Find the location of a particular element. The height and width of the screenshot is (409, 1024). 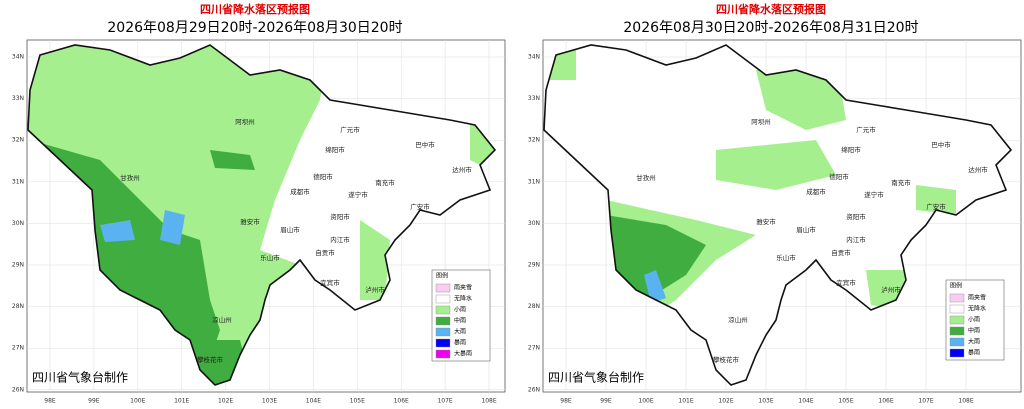

legend-label: 暴雨 is located at coordinates (974, 353).